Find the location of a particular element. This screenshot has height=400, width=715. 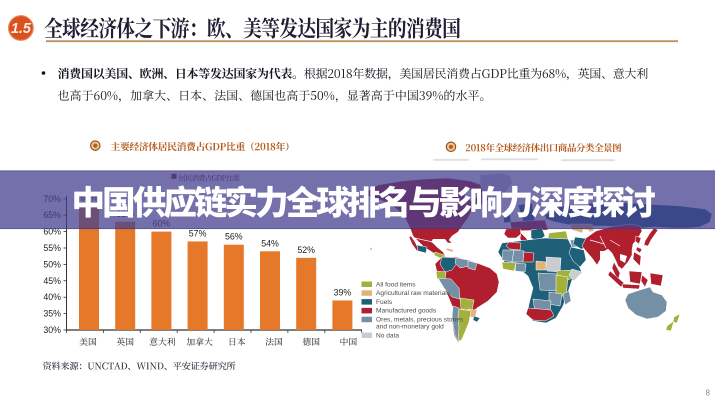

svg-text: 40% is located at coordinates (52, 297).